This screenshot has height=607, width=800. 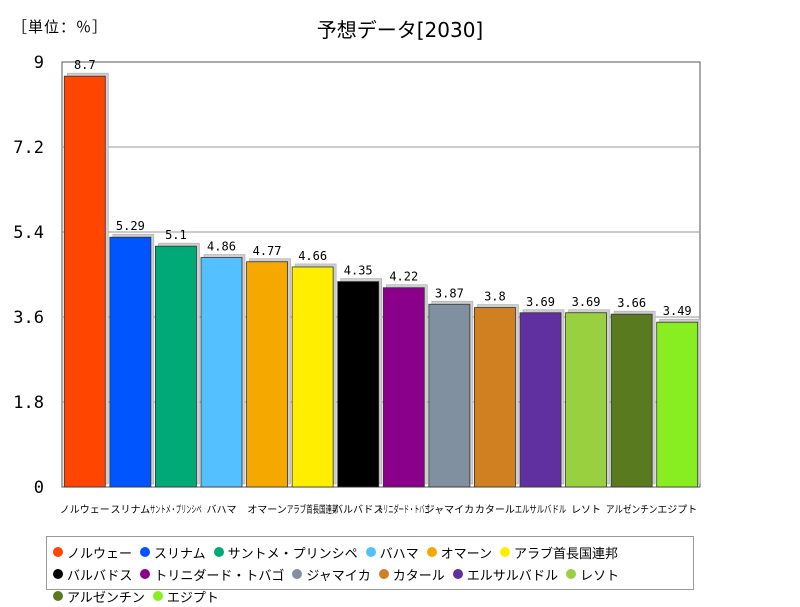 What do you see at coordinates (39, 488) in the screenshot?
I see `y-tick-label: 0` at bounding box center [39, 488].